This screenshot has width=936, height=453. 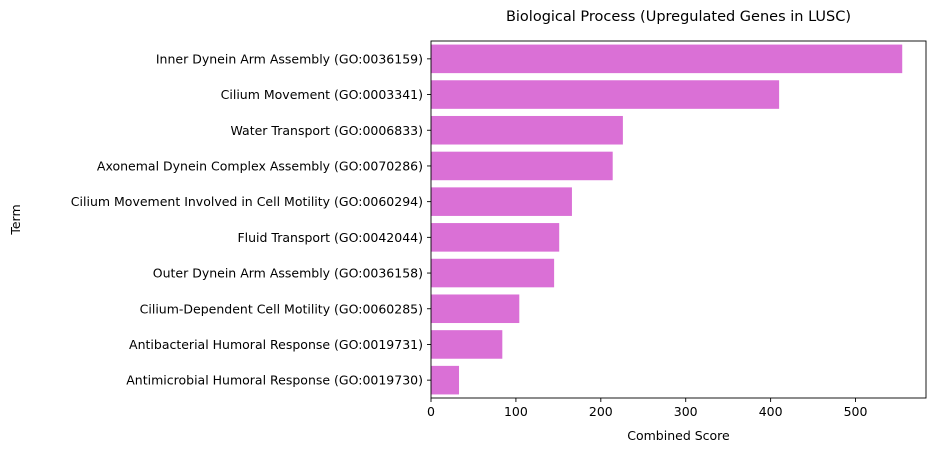 I want to click on y-tick-label: Fluid Transport (GO:0042044), so click(x=330, y=237).